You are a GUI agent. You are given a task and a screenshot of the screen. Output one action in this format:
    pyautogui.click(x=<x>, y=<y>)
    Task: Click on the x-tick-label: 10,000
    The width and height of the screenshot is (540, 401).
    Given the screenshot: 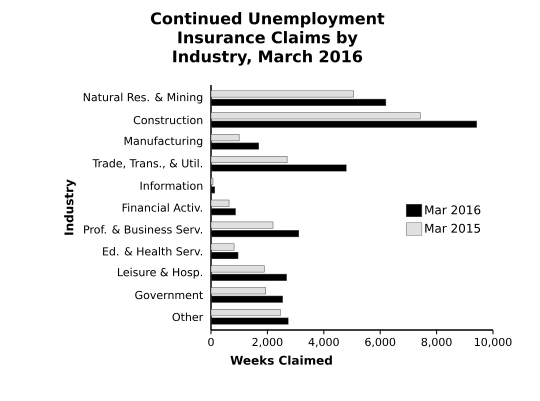 What is the action you would take?
    pyautogui.click(x=493, y=343)
    